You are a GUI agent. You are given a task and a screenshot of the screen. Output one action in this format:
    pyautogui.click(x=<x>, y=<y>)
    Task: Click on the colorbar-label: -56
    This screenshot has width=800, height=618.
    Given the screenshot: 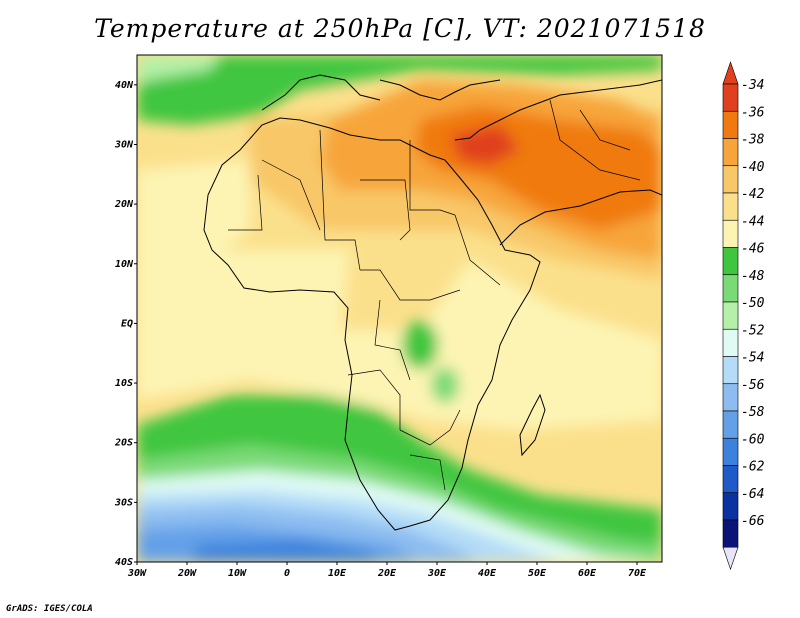 What is the action you would take?
    pyautogui.click(x=753, y=385)
    